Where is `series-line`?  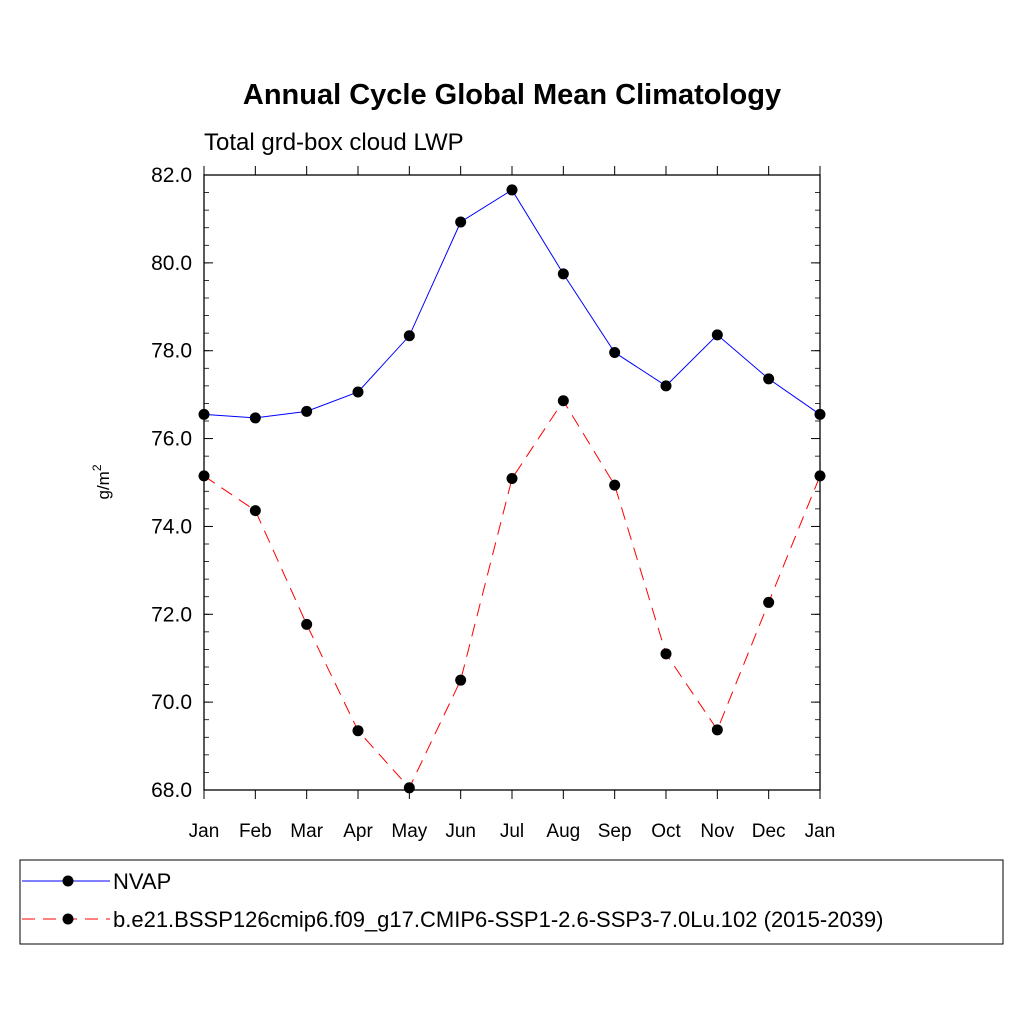
series-line is located at coordinates (512, 304).